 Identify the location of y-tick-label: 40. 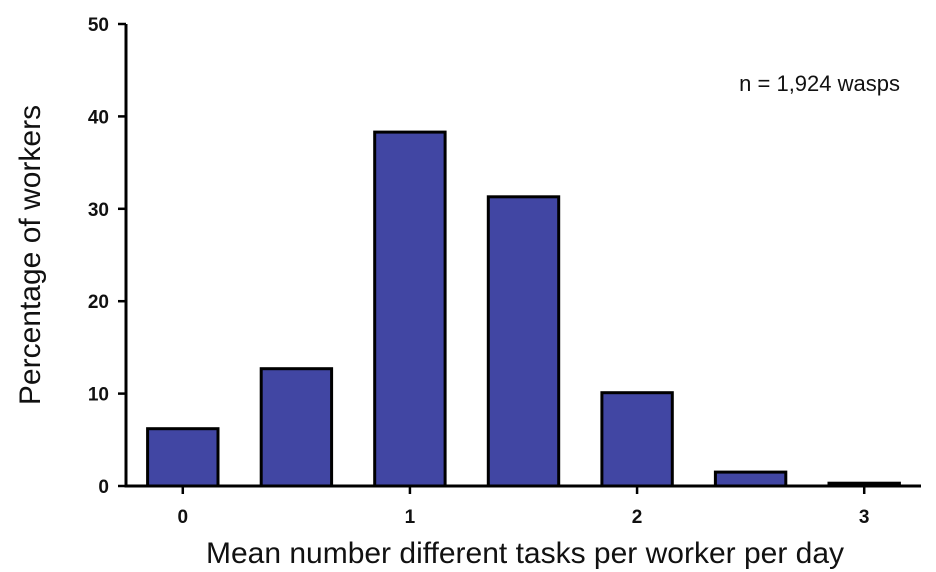
(98, 117).